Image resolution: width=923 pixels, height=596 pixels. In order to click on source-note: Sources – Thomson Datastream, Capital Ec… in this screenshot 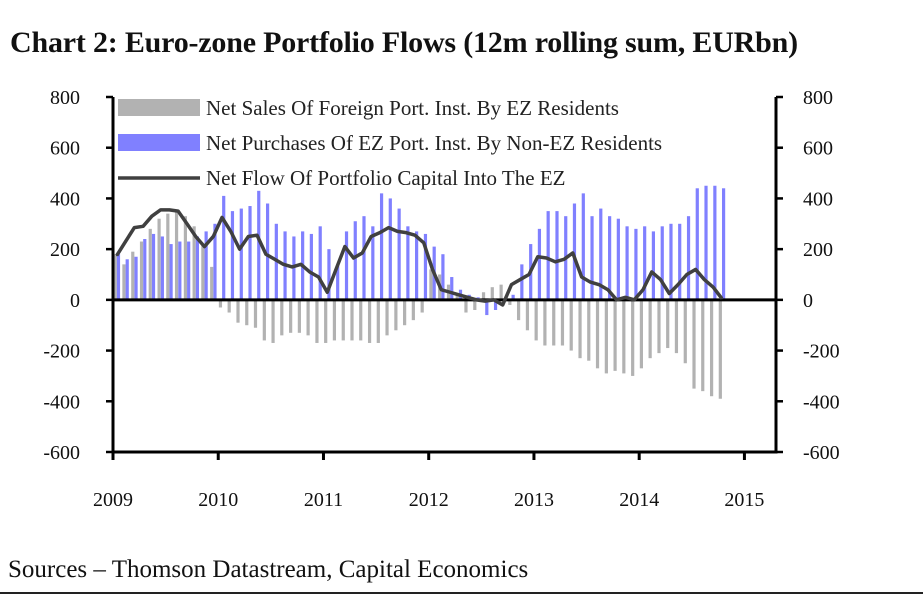, I will do `click(268, 569)`.